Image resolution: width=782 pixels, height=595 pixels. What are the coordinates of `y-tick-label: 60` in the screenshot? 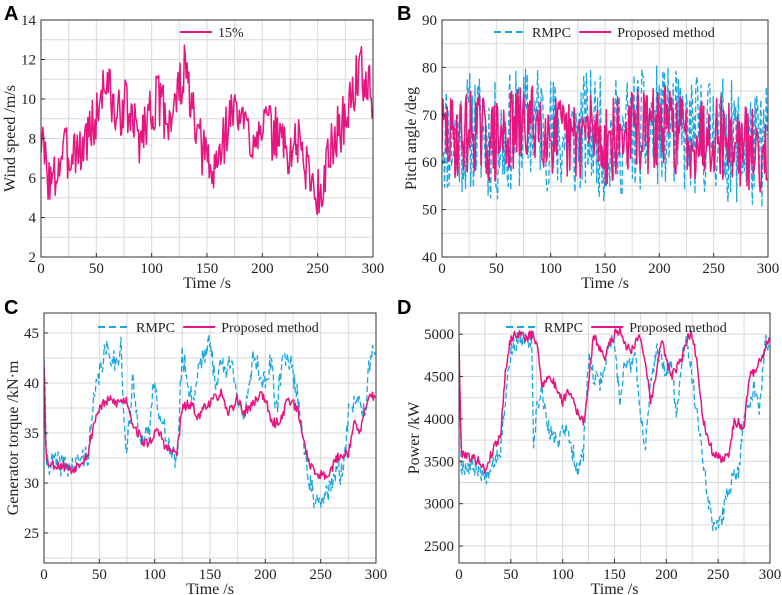 It's located at (429, 163).